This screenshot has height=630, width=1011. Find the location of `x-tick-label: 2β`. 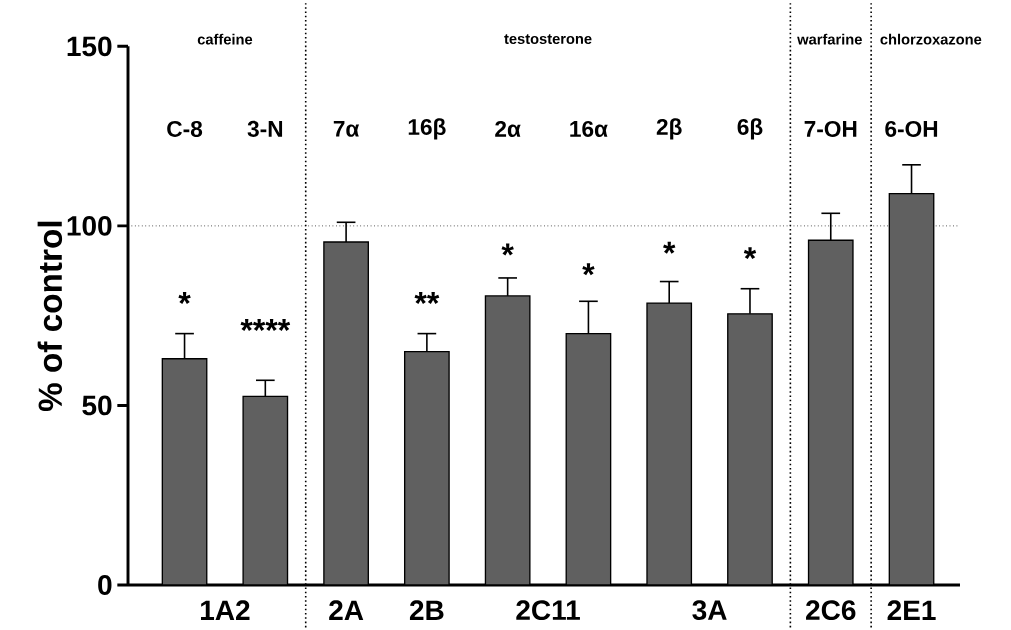

x-tick-label: 2β is located at coordinates (669, 129).